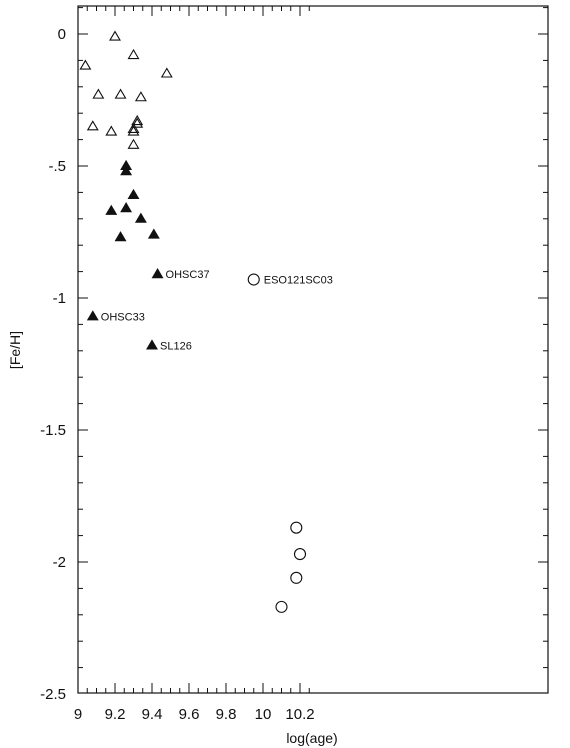  What do you see at coordinates (311, 738) in the screenshot?
I see `x-axis-label: log(age)` at bounding box center [311, 738].